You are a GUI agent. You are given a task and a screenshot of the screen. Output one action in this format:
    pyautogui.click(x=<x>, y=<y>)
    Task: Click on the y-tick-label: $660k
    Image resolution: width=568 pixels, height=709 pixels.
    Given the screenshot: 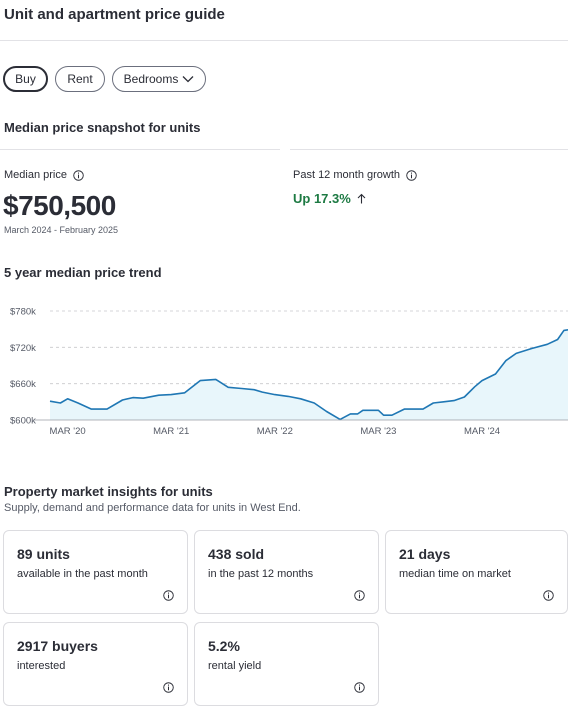 What is the action you would take?
    pyautogui.click(x=23, y=384)
    